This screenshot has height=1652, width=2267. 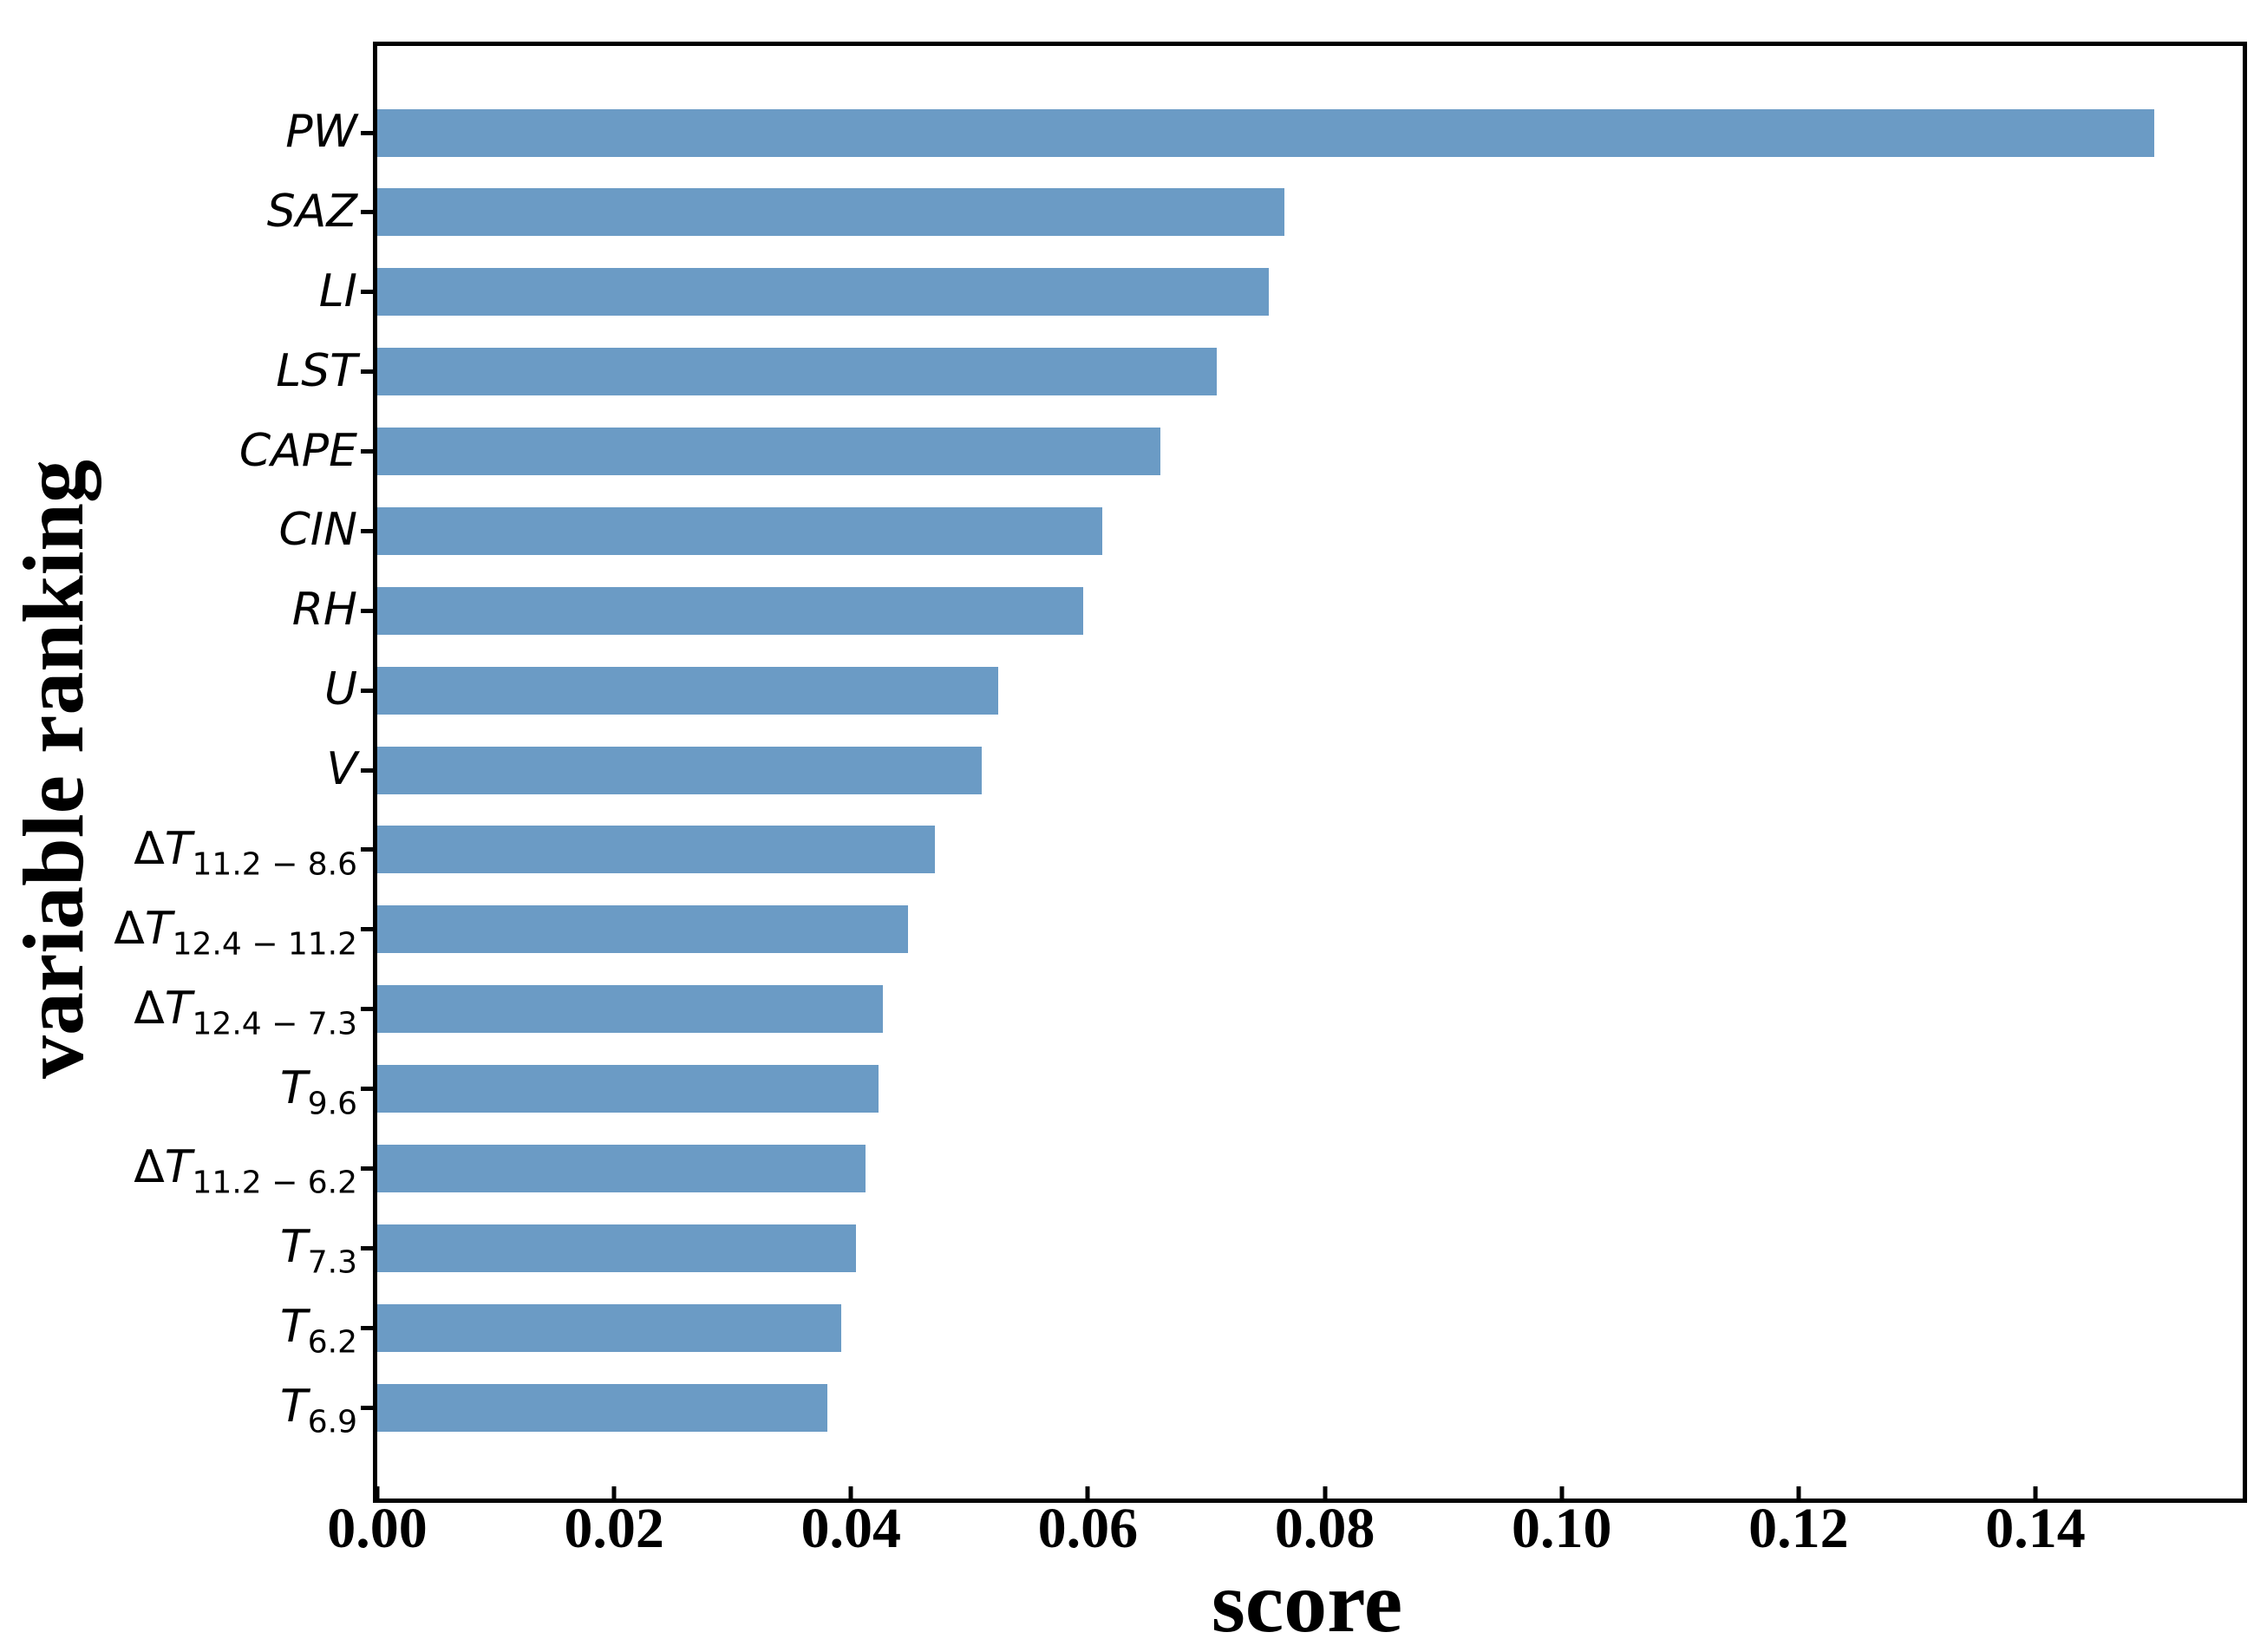 I want to click on x-tick-0.08, so click(x=1326, y=1493).